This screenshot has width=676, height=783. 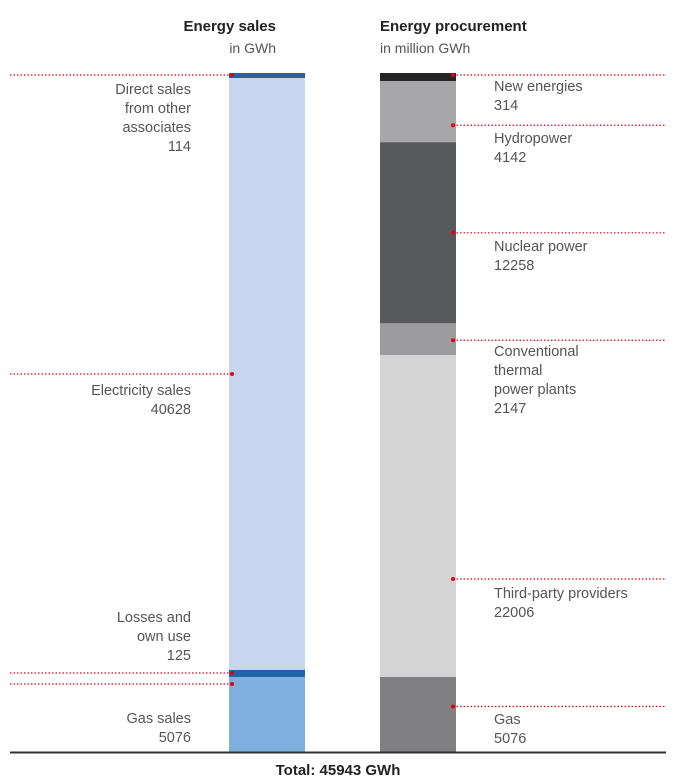 What do you see at coordinates (510, 730) in the screenshot?
I see `right-label-gas: Gas 5076` at bounding box center [510, 730].